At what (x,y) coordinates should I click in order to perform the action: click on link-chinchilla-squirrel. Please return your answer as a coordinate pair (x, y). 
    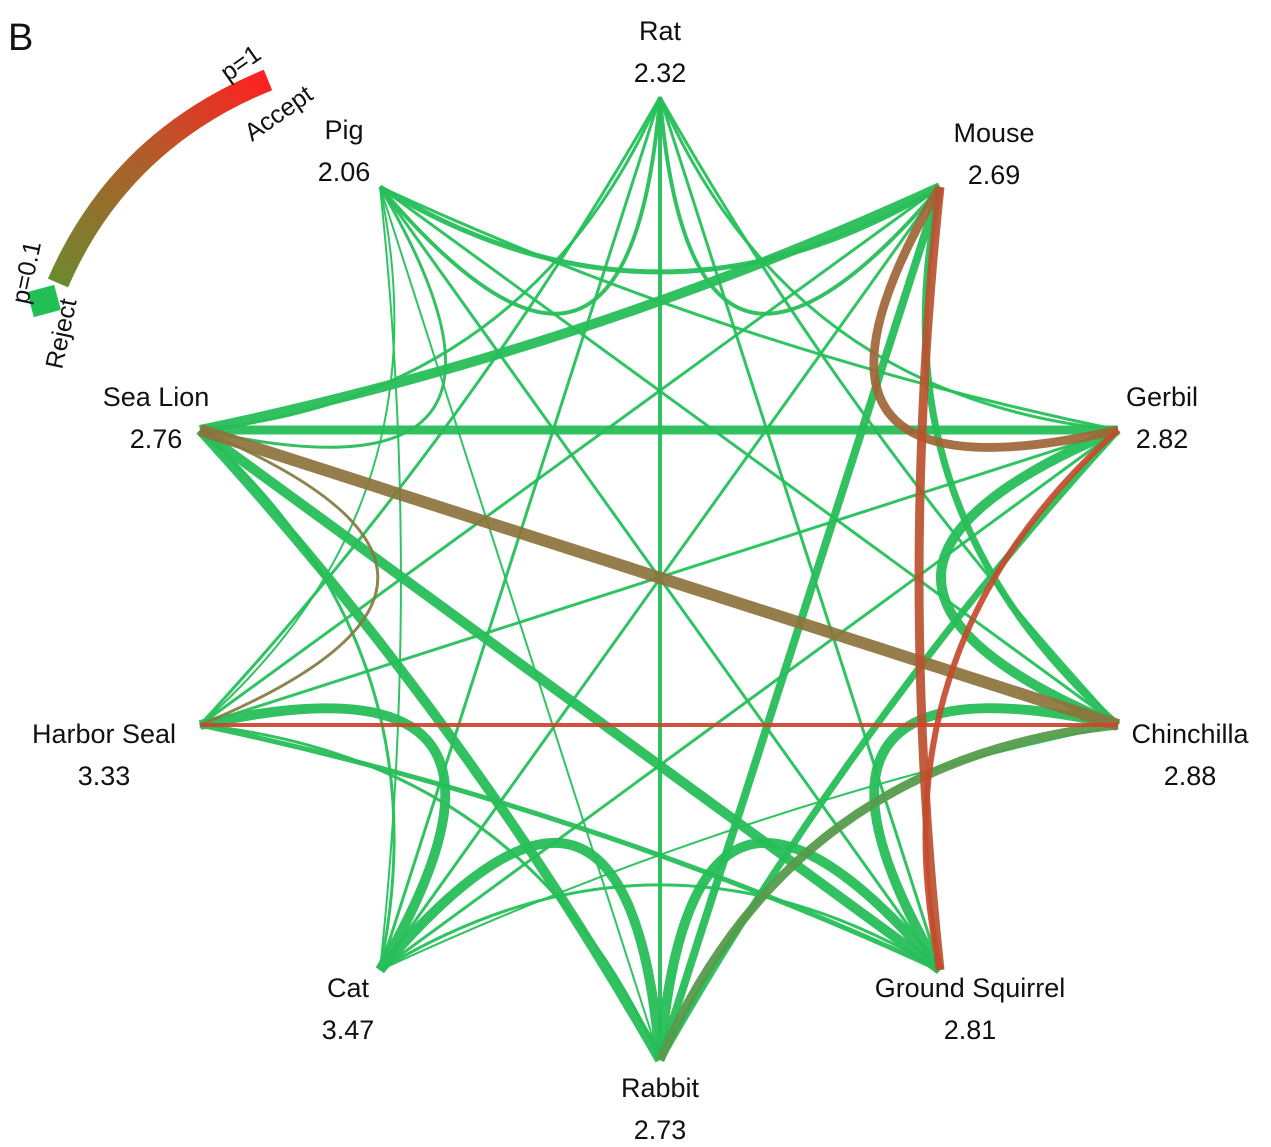
    Looking at the image, I should click on (994, 838).